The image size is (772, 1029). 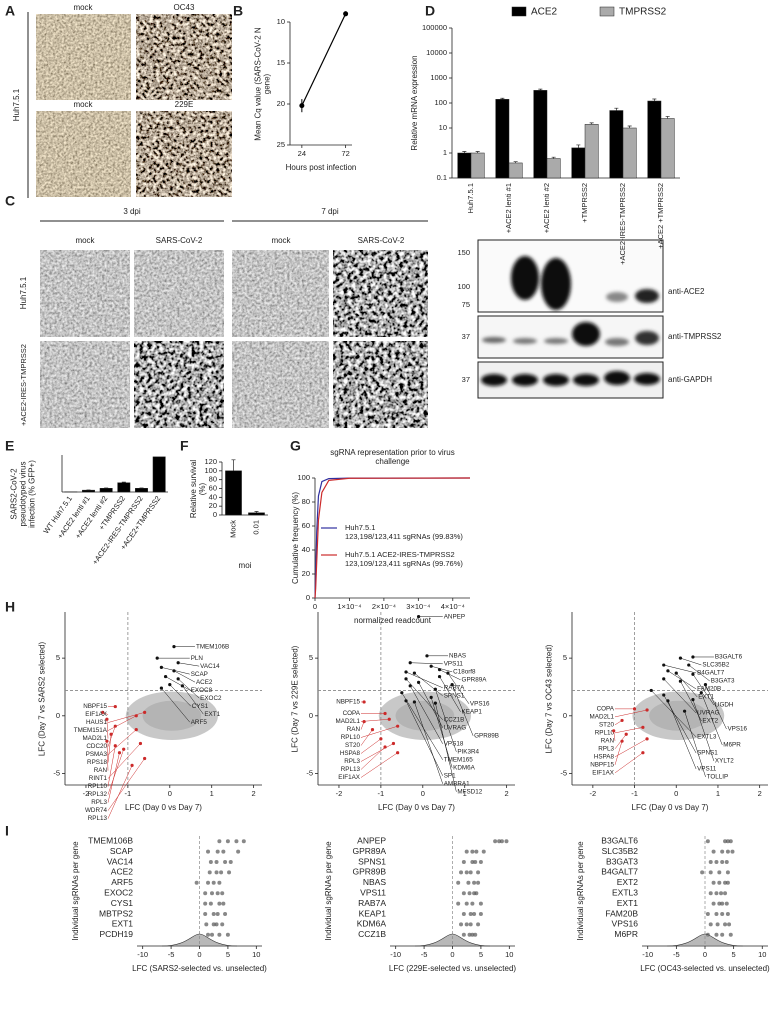 What do you see at coordinates (245, 565) in the screenshot?
I see `axis-label: moi` at bounding box center [245, 565].